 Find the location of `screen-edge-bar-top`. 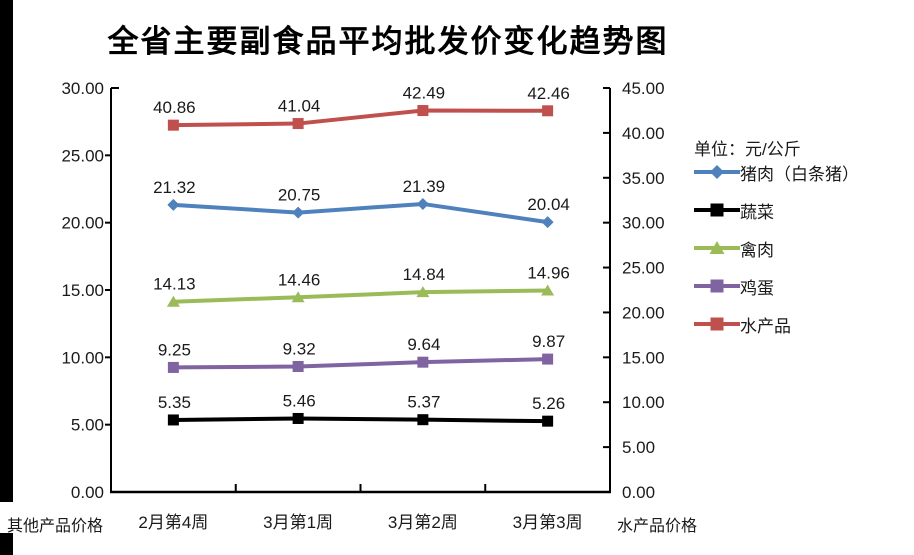

screen-edge-bar-top is located at coordinates (6, 251).